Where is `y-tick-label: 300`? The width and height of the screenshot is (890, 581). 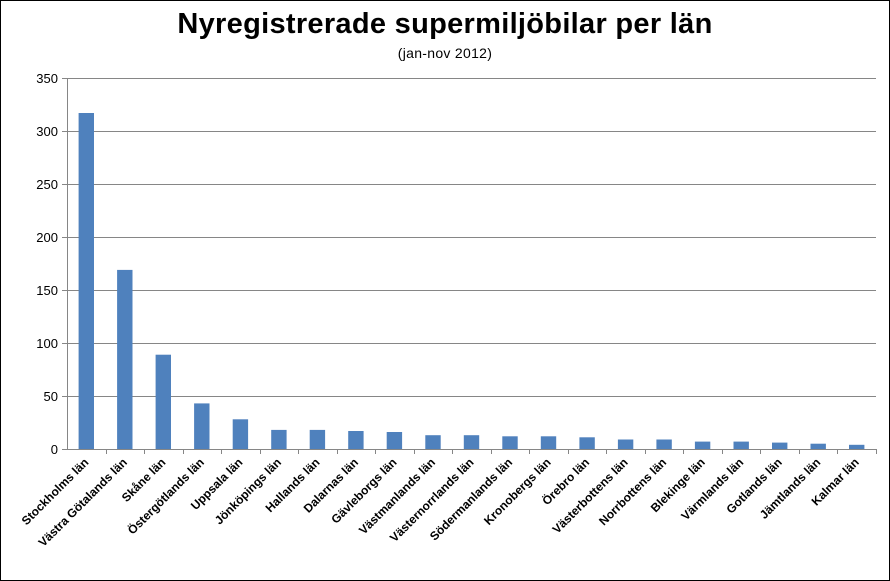 y-tick-label: 300 is located at coordinates (47, 131).